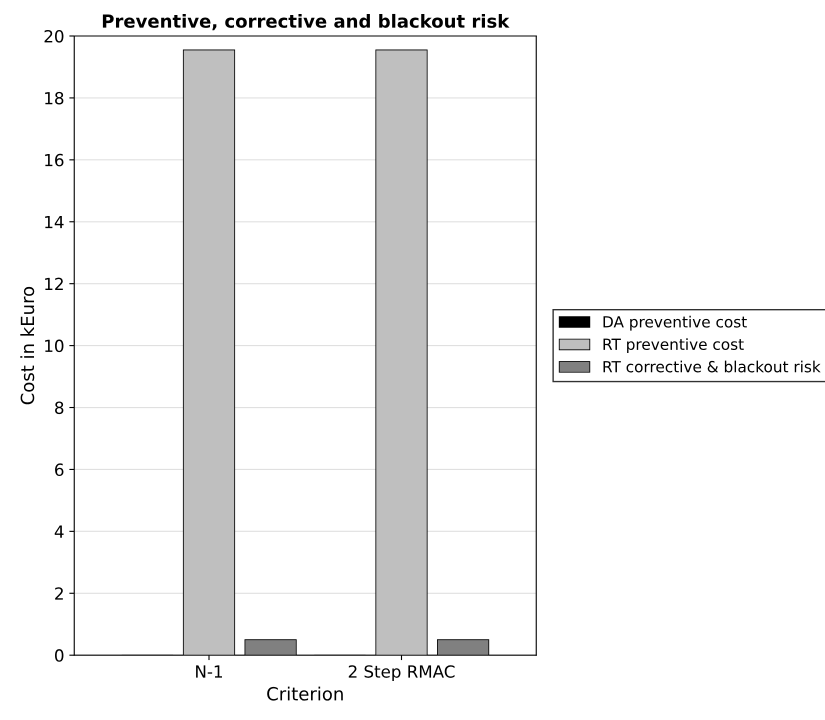  I want to click on y-tick-label: 0, so click(59, 655).